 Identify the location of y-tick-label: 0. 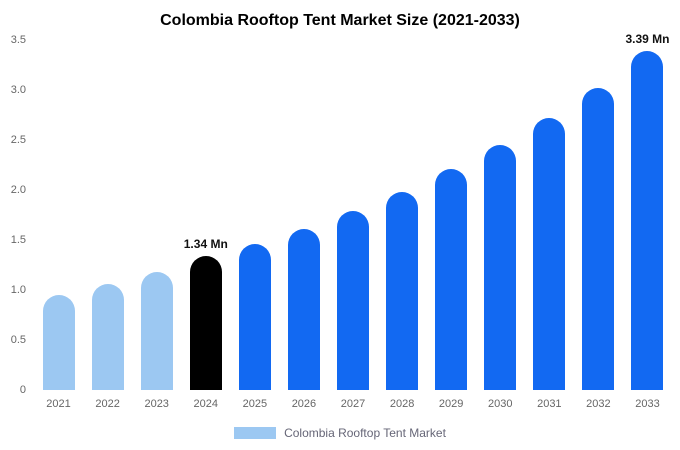
(22, 390).